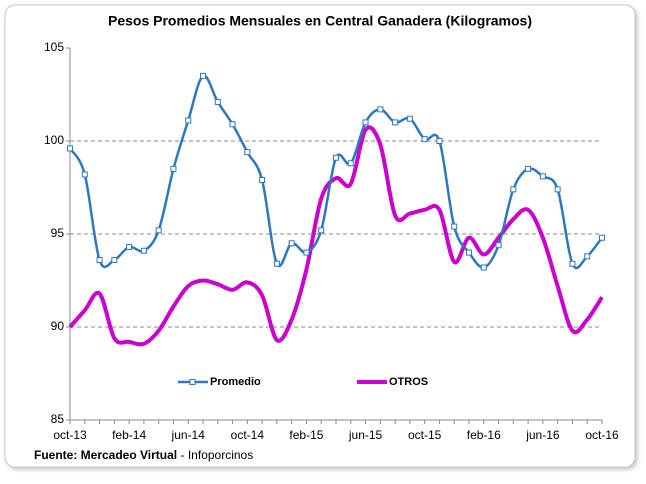 Image resolution: width=646 pixels, height=484 pixels. Describe the element at coordinates (365, 435) in the screenshot. I see `x-tick-label: jun-15` at that location.